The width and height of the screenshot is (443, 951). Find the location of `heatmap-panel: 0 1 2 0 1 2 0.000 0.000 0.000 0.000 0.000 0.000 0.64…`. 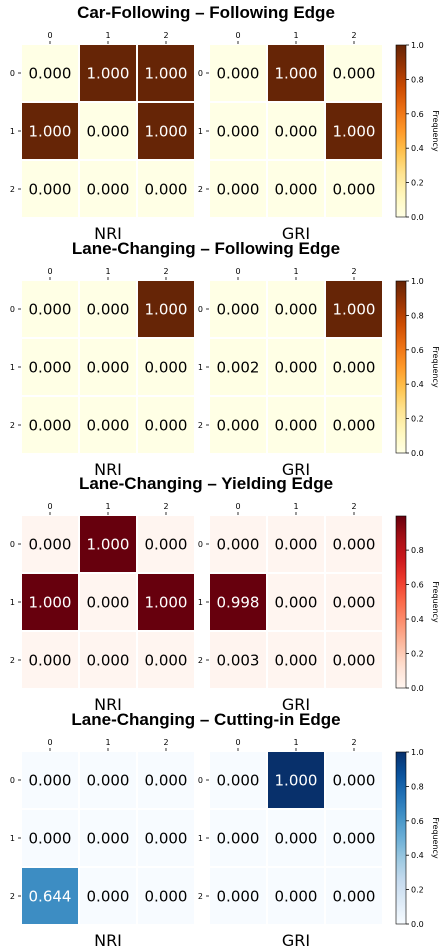

heatmap-panel: 0 1 2 0 1 2 0.000 0.000 0.000 0.000 0.000 0.000 0.64… is located at coordinates (102, 844).